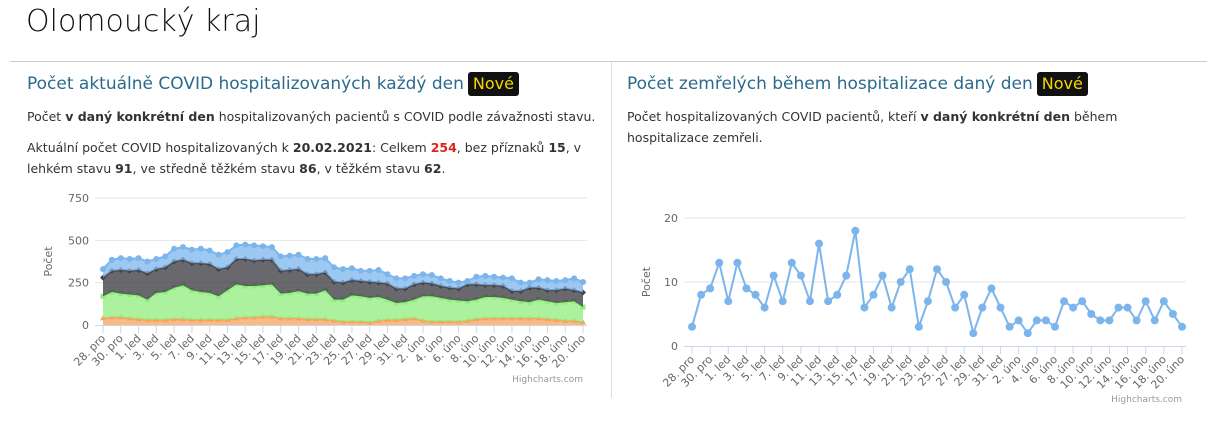 This screenshot has width=1207, height=421. I want to click on summary-text: , ve středně těžkém stavu, so click(216, 168).